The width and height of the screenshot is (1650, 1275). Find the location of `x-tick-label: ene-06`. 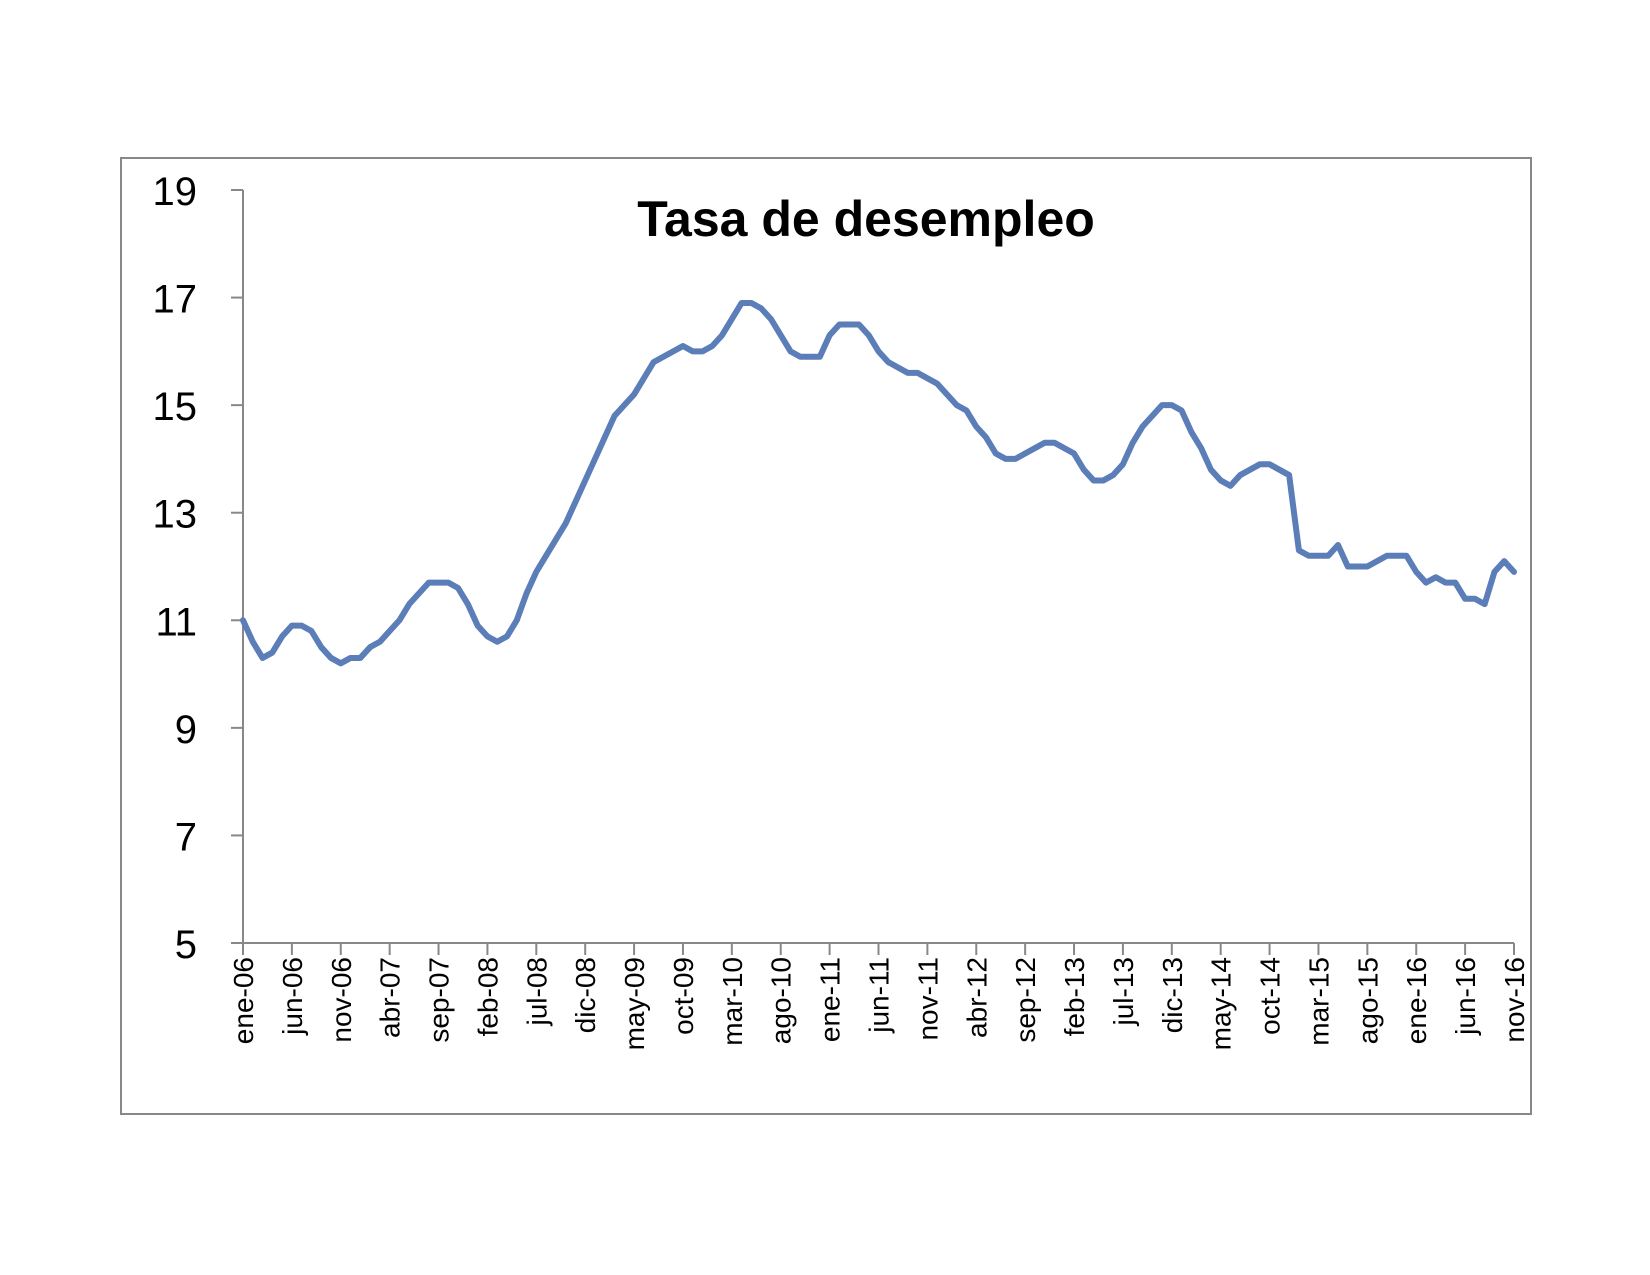

x-tick-label: ene-06 is located at coordinates (243, 1000).